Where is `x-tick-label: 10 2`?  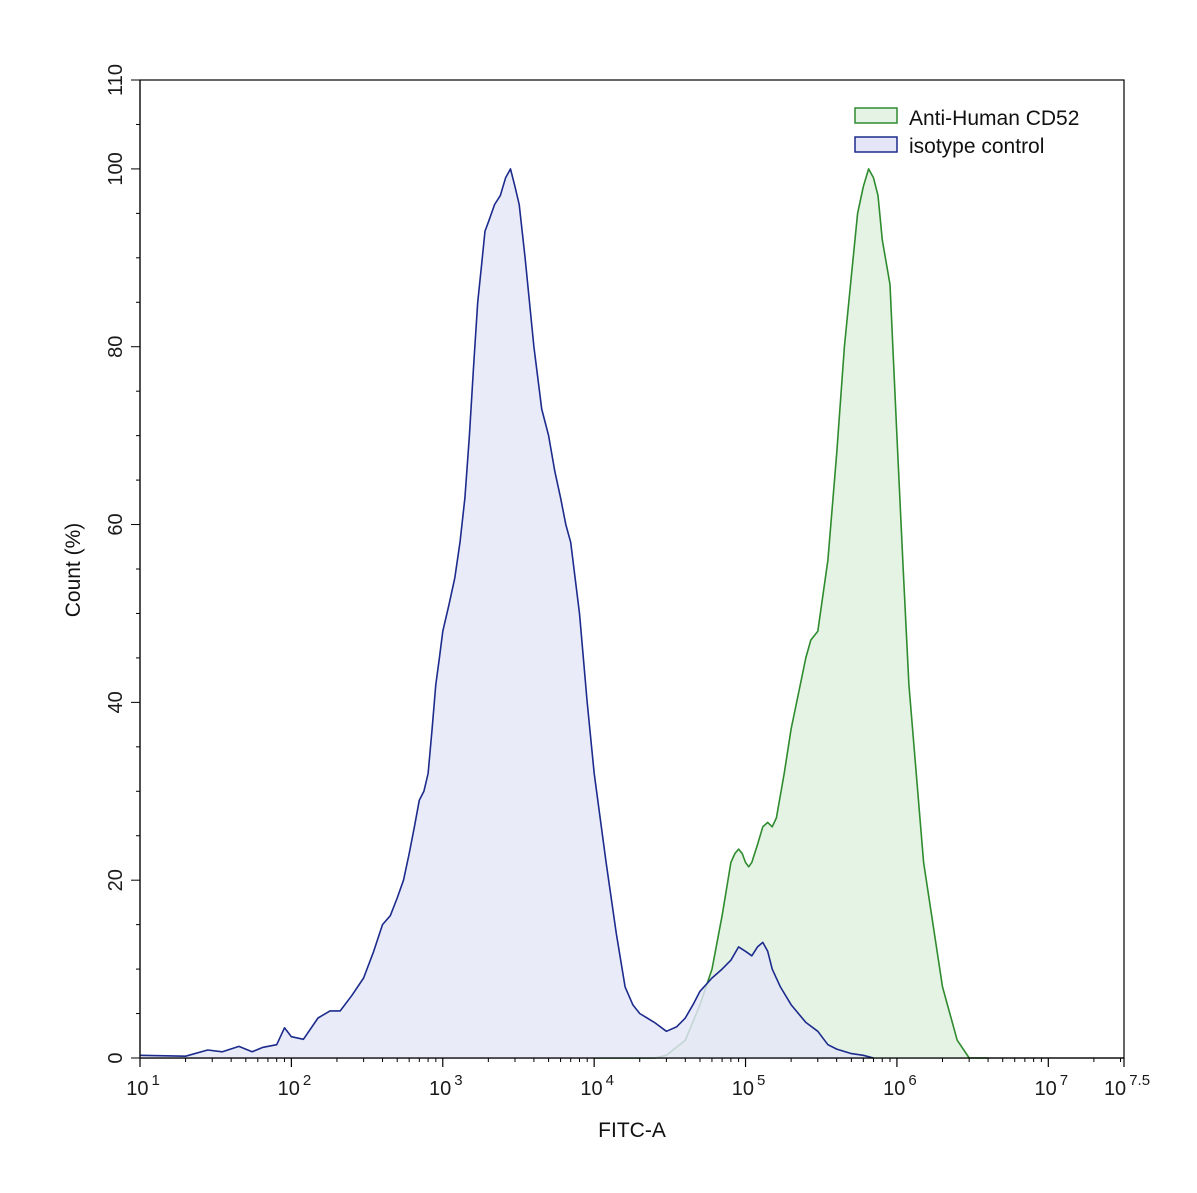 x-tick-label: 10 2 is located at coordinates (295, 1086).